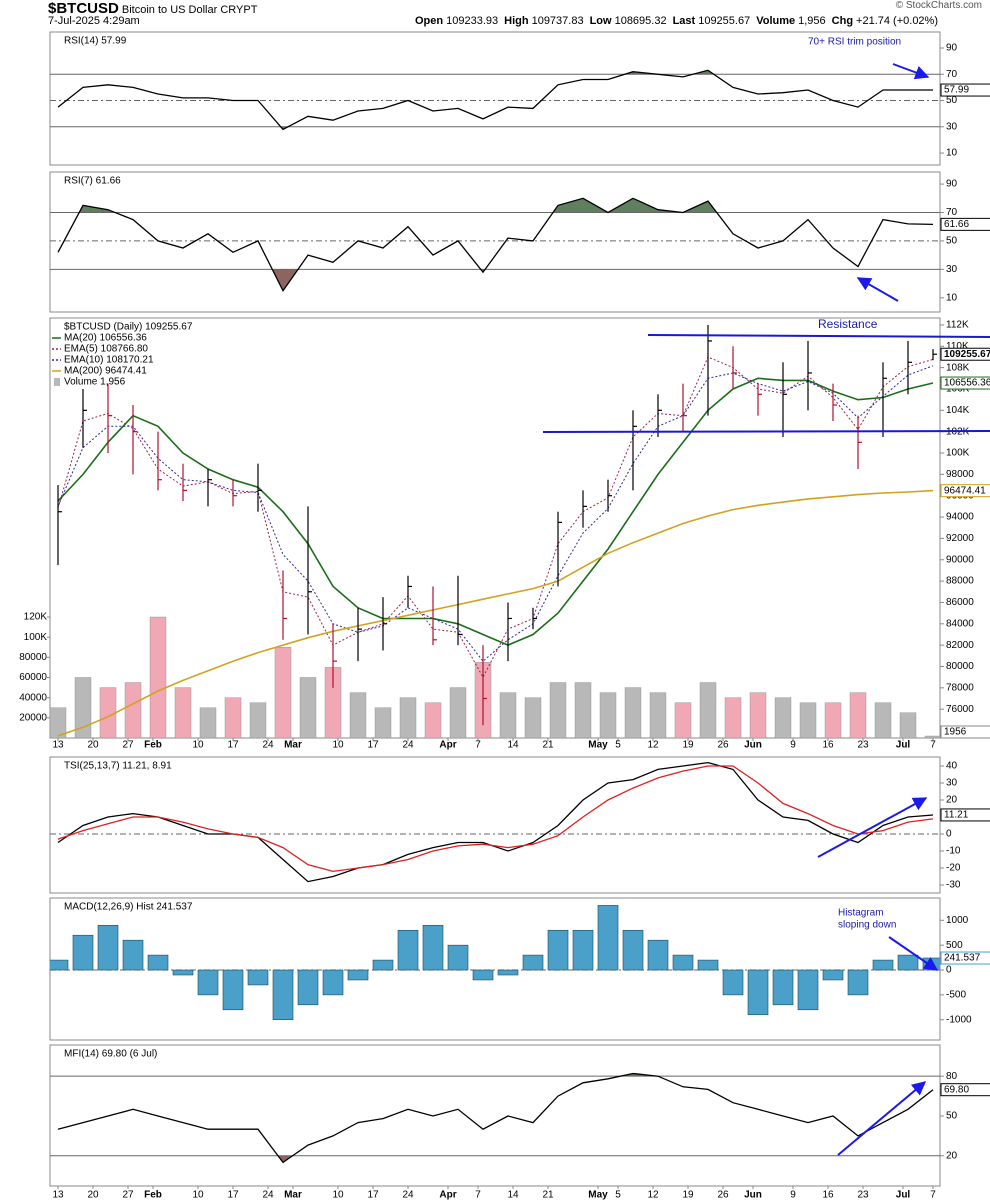  Describe the element at coordinates (36, 617) in the screenshot. I see `volume-tick-label: 120K` at that location.